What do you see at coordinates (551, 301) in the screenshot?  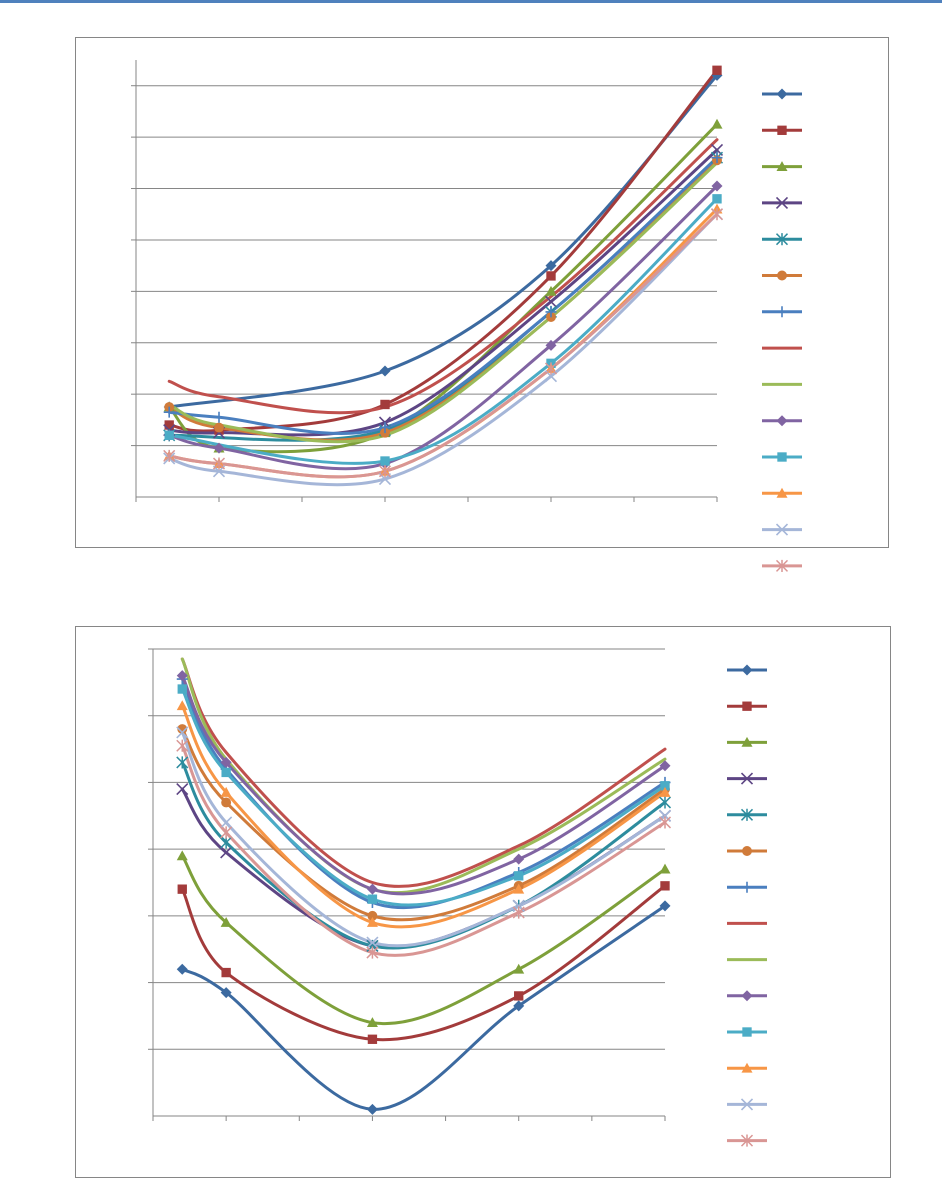 I see `chart-1-series-4-point` at bounding box center [551, 301].